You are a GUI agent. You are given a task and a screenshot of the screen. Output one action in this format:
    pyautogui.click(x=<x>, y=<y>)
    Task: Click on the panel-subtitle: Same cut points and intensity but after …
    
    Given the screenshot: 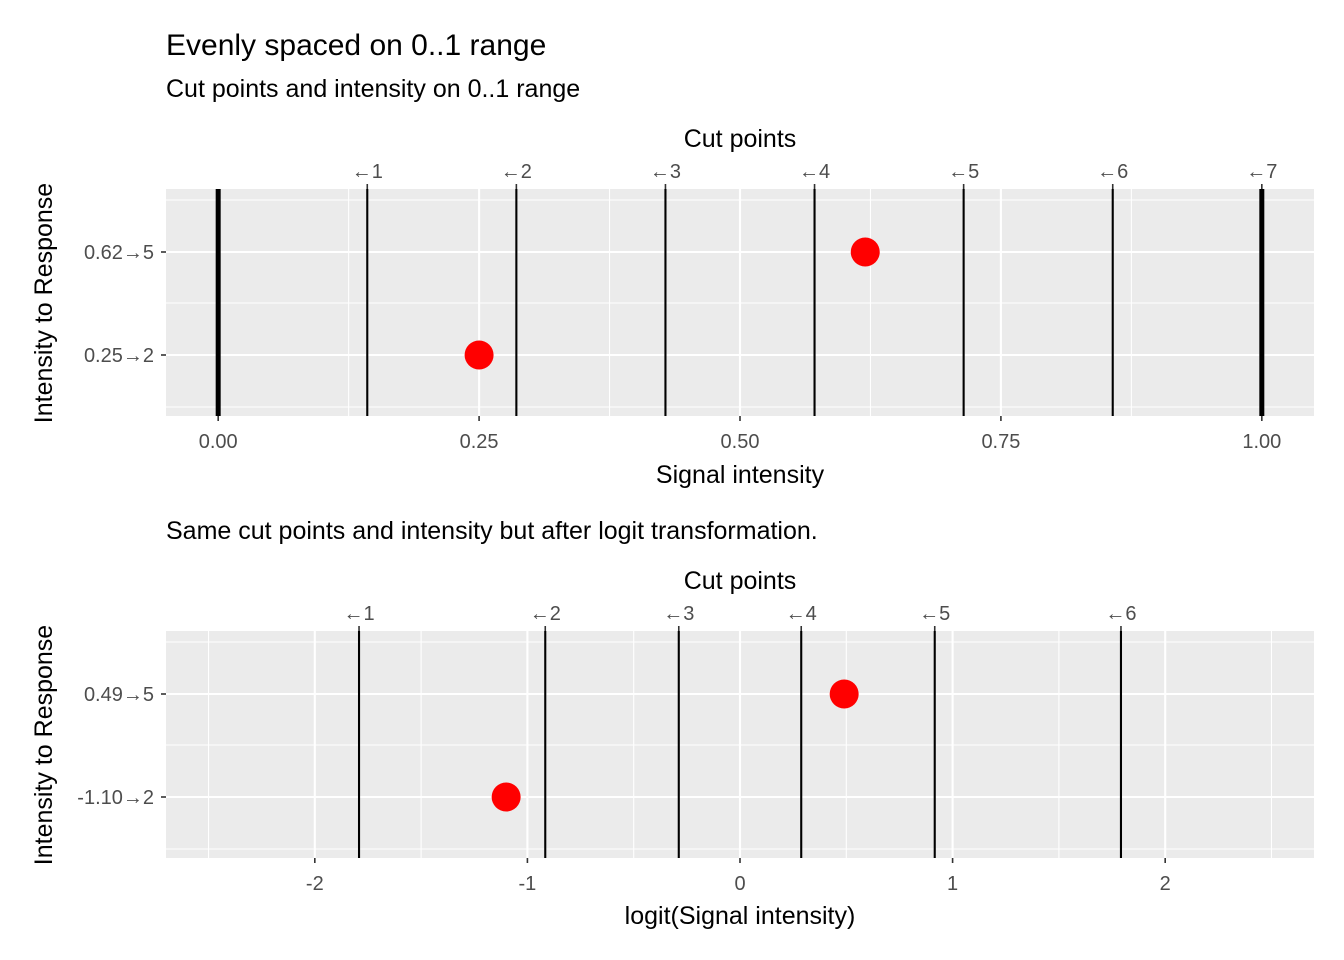 What is the action you would take?
    pyautogui.click(x=492, y=531)
    